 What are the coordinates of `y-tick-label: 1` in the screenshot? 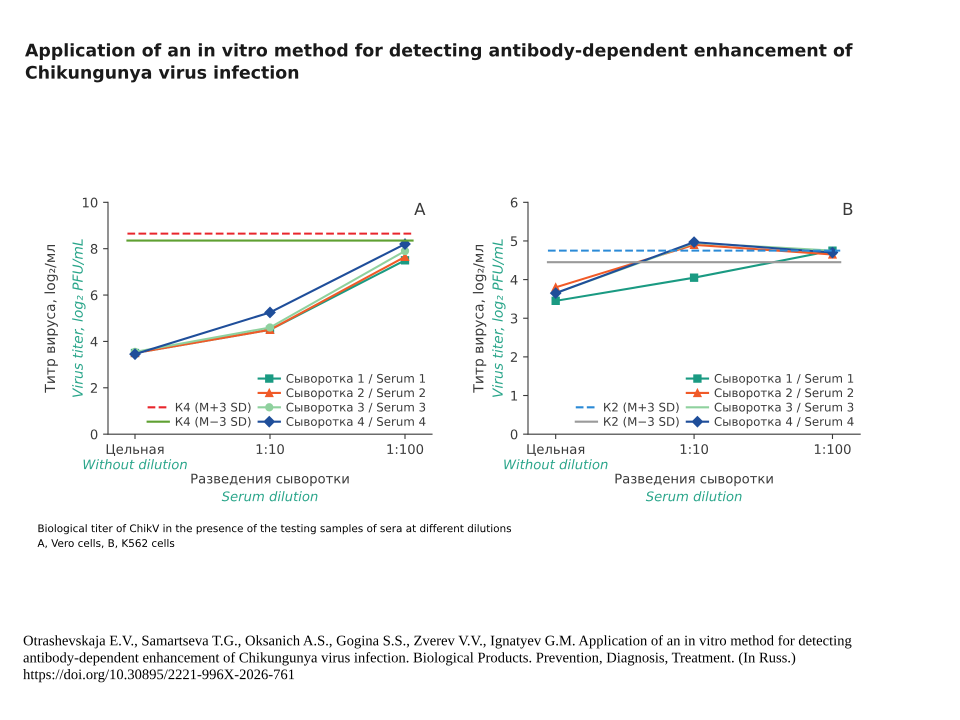 It's located at (514, 395).